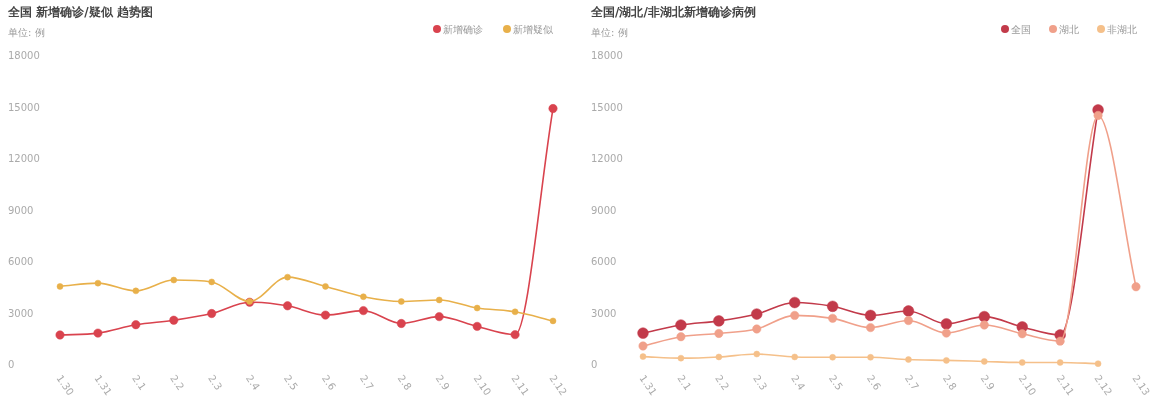 This screenshot has width=1166, height=400. What do you see at coordinates (1122, 29) in the screenshot?
I see `legend-label: 非湖北` at bounding box center [1122, 29].